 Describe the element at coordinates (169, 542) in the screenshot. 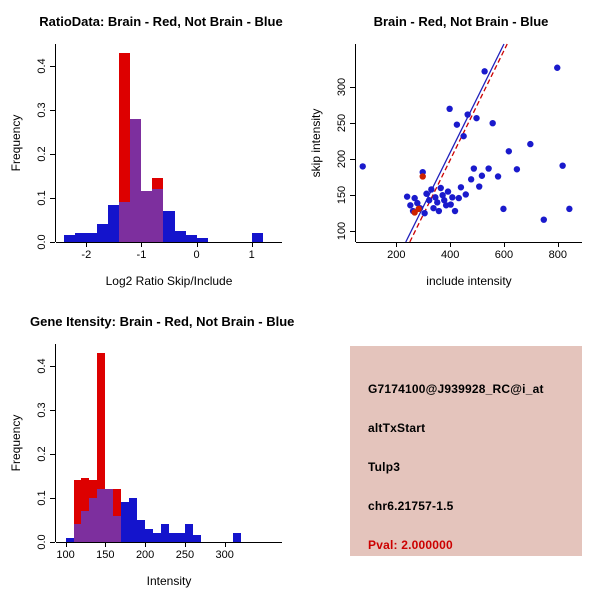

I see `x-axis-line` at that location.